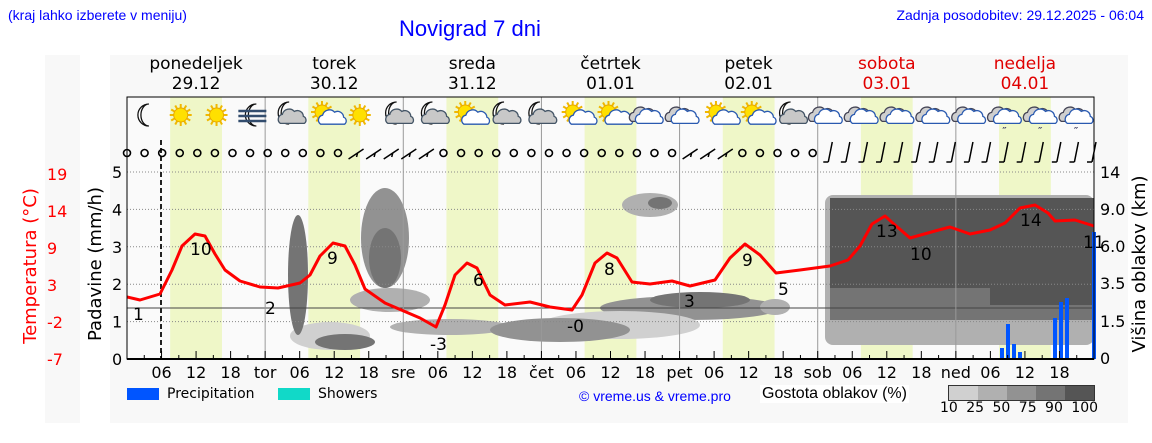 The height and width of the screenshot is (443, 1152). Describe the element at coordinates (655, 396) in the screenshot. I see `copyright-link: © vreme.us & vreme.pro` at that location.